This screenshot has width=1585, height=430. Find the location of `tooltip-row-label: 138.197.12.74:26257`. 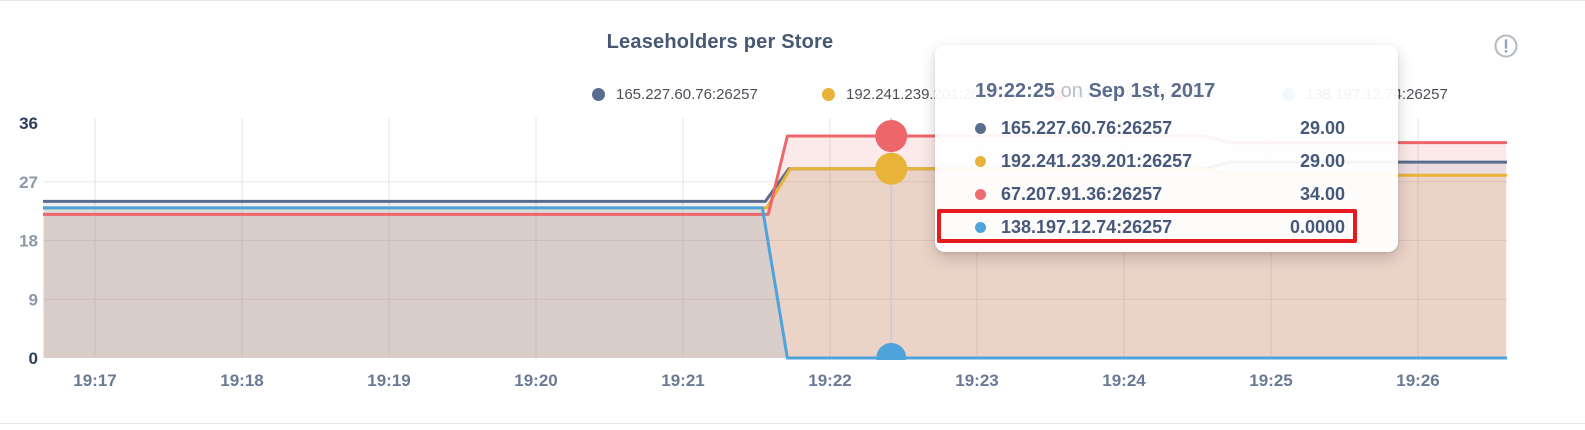

tooltip-row-label: 138.197.12.74:26257 is located at coordinates (1087, 227).